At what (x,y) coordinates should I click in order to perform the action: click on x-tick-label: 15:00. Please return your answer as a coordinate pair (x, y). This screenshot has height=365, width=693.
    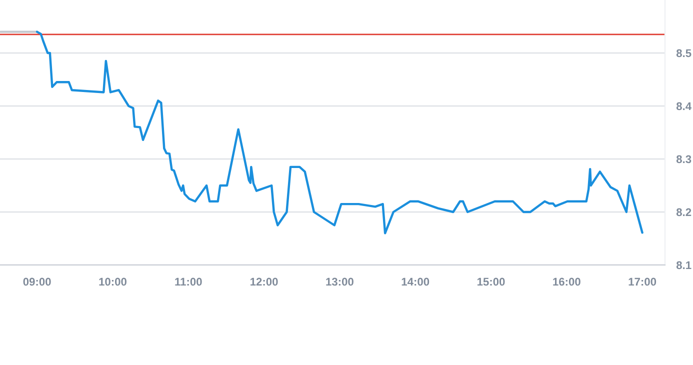
    Looking at the image, I should click on (491, 282).